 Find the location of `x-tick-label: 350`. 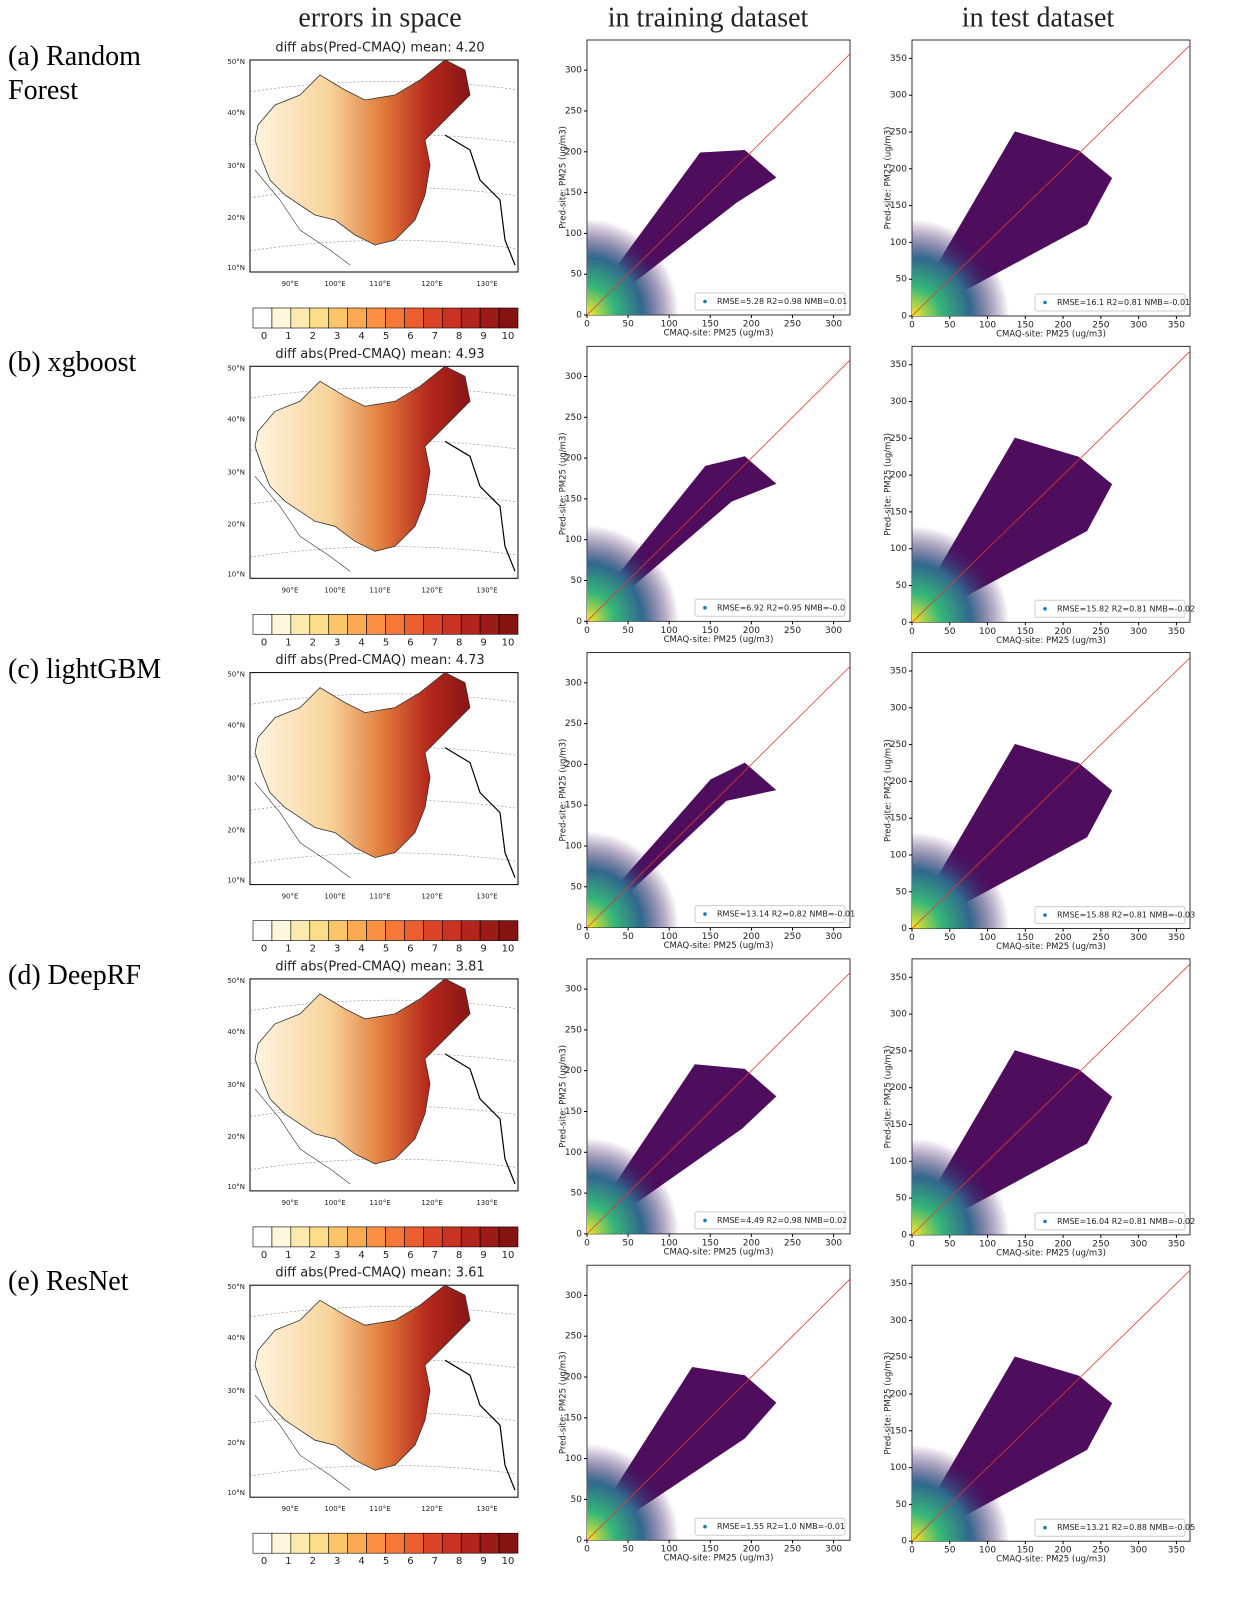

x-tick-label: 350 is located at coordinates (1176, 1551).